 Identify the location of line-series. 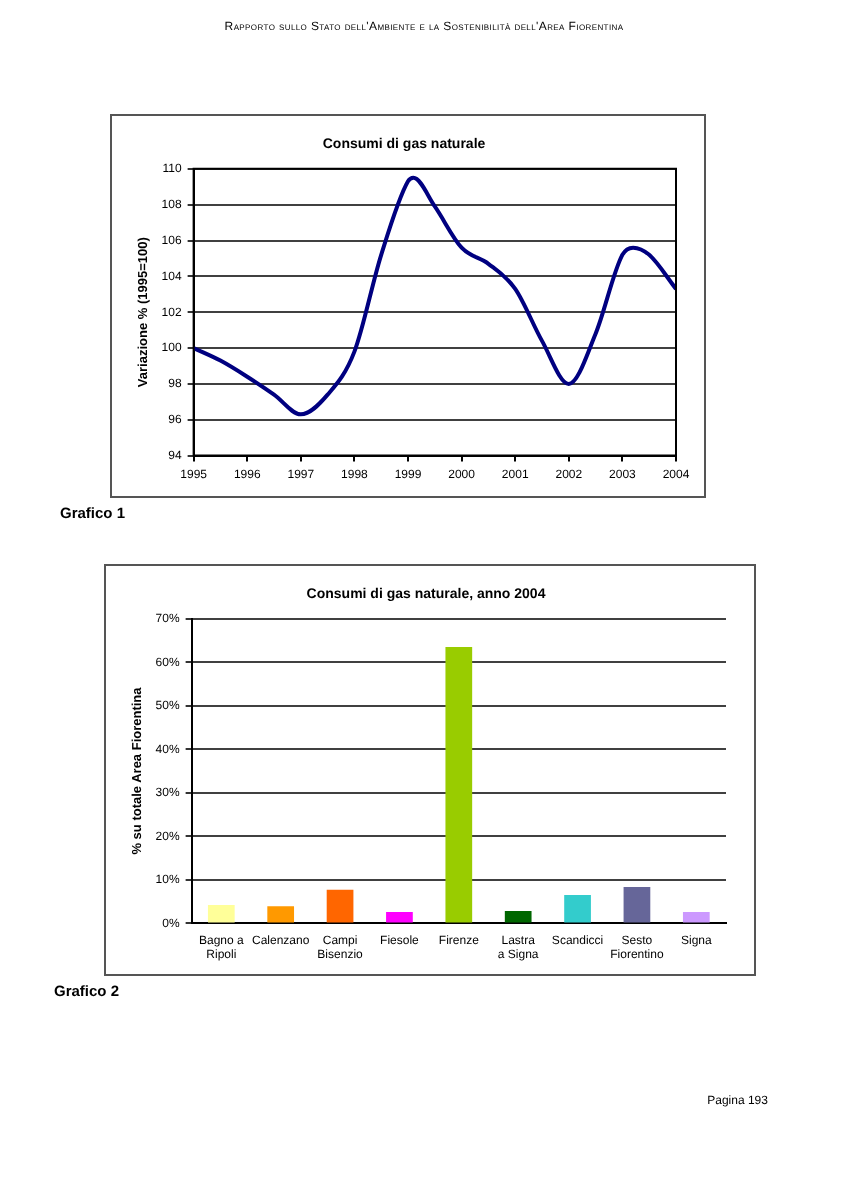
(434, 296).